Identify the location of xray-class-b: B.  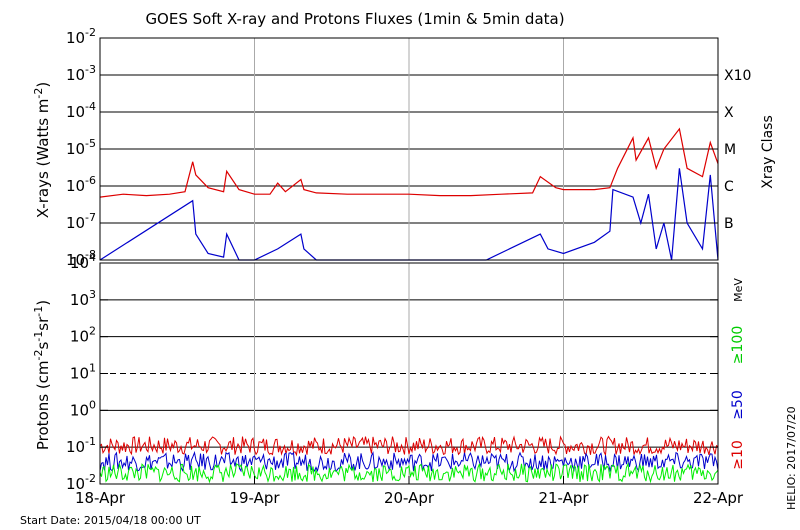
(729, 224).